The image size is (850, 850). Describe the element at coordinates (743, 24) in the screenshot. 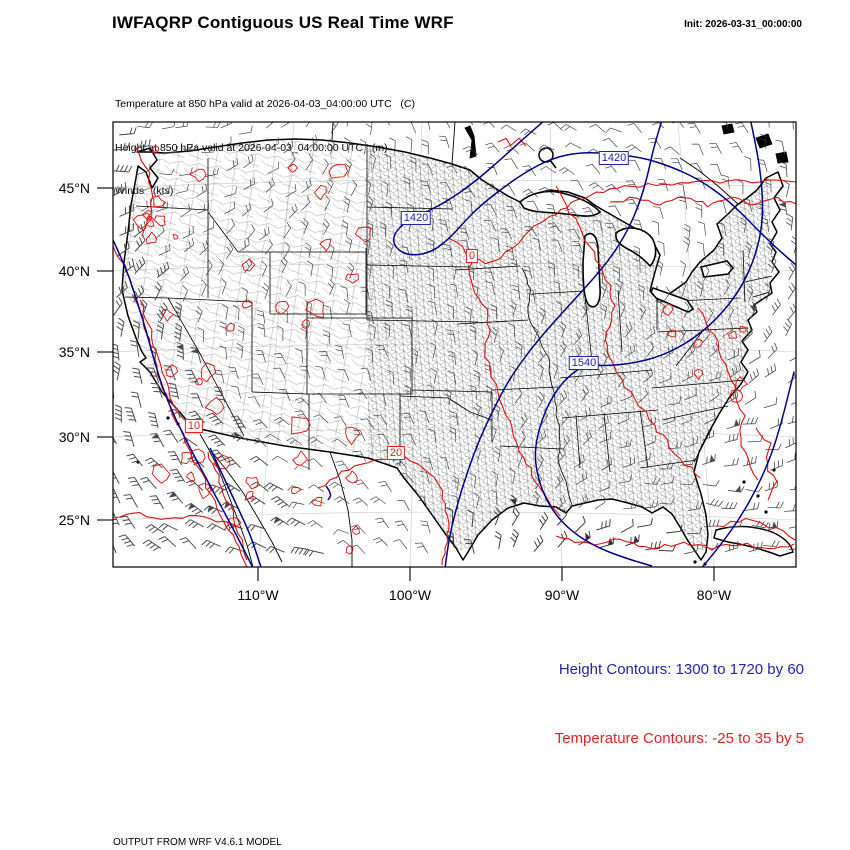

I see `init-time-label: Init: 2026-03-31_00:00:00` at that location.